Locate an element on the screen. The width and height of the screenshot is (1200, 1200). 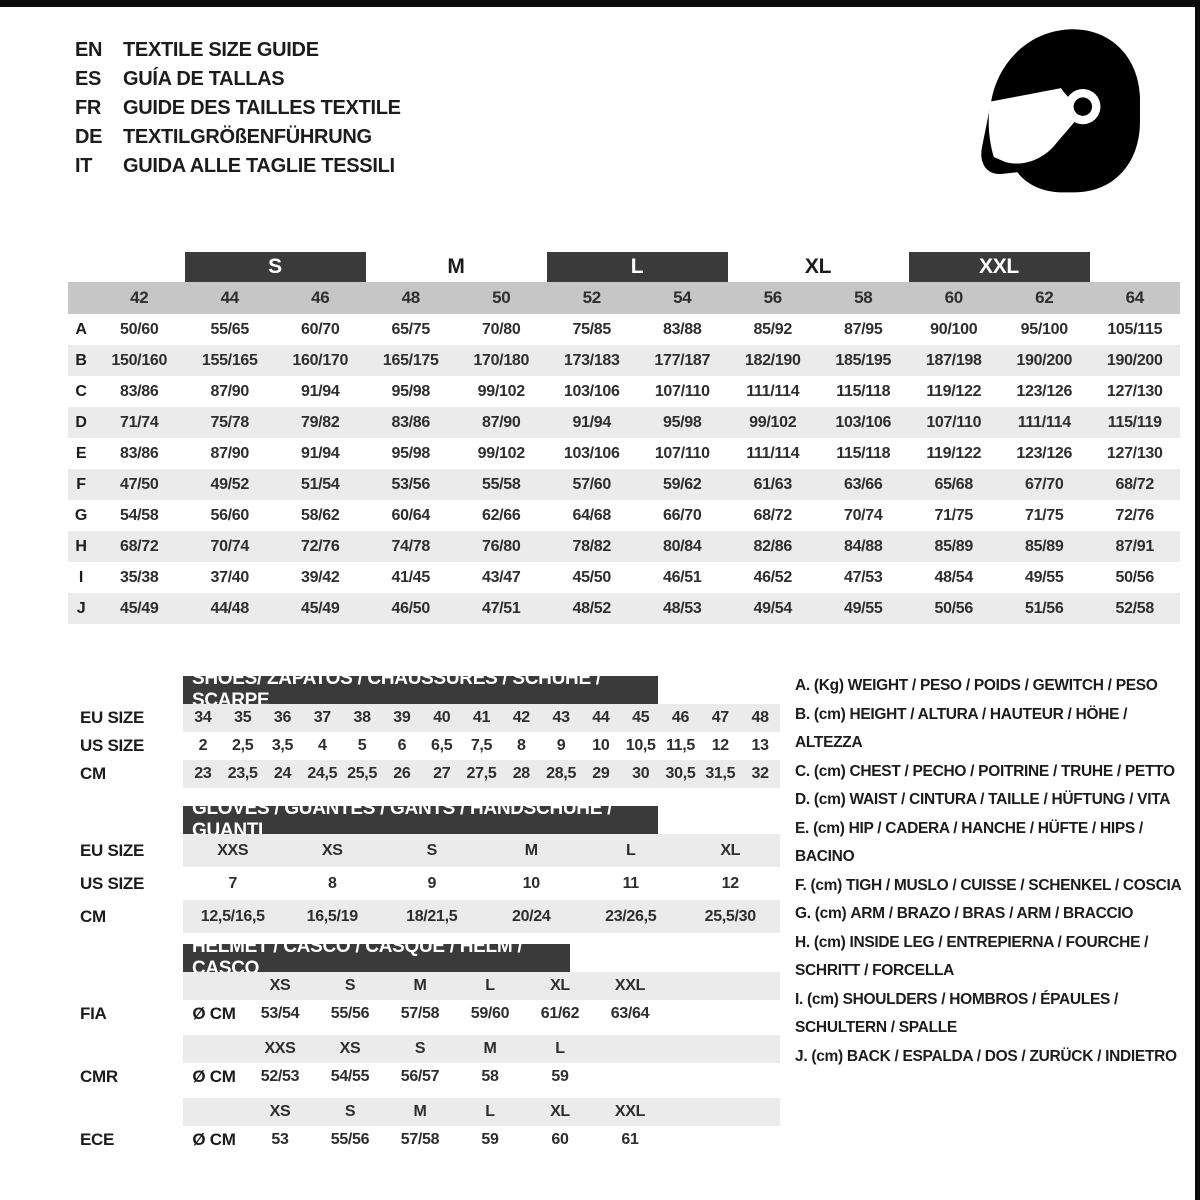
size-number-cell: 48 is located at coordinates (411, 297).